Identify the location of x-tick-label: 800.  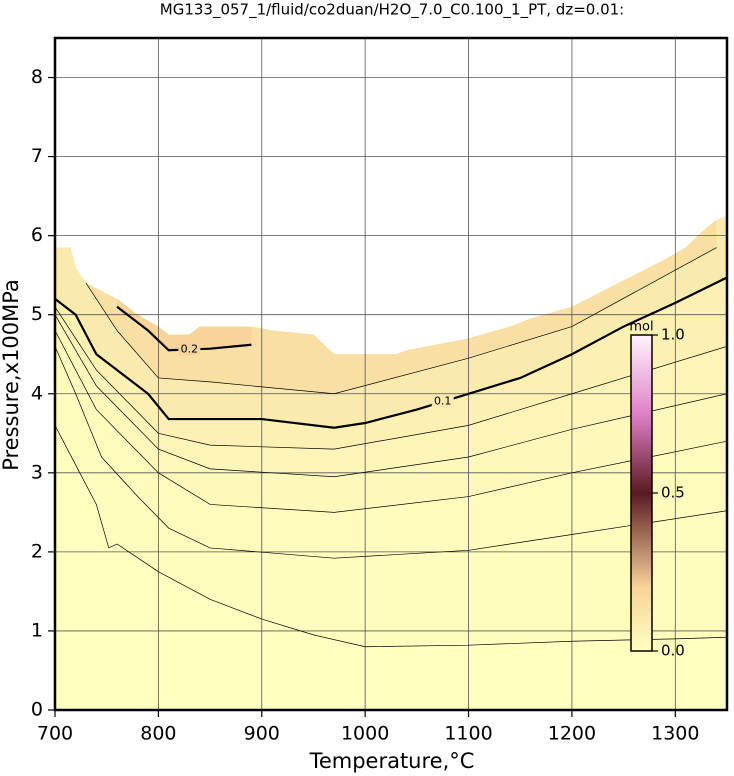
(158, 734).